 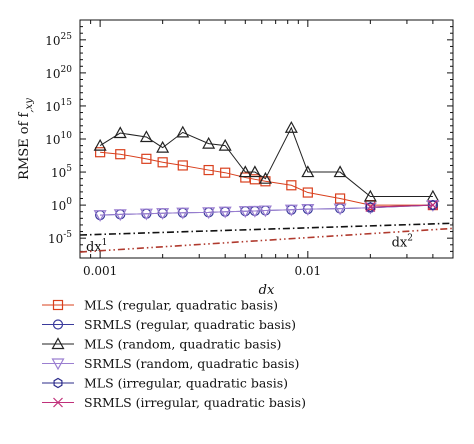 What do you see at coordinates (67, 70) in the screenshot?
I see `y-tick-exponent: 20` at bounding box center [67, 70].